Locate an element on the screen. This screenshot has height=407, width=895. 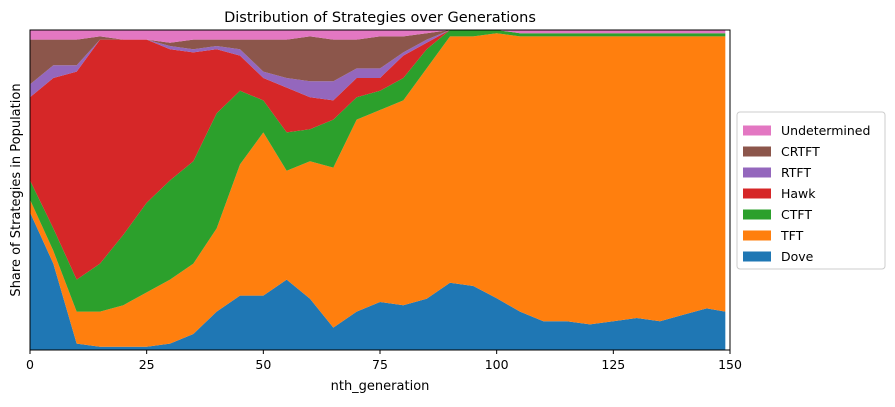
legend-label-ctft: CTFT is located at coordinates (796, 214).